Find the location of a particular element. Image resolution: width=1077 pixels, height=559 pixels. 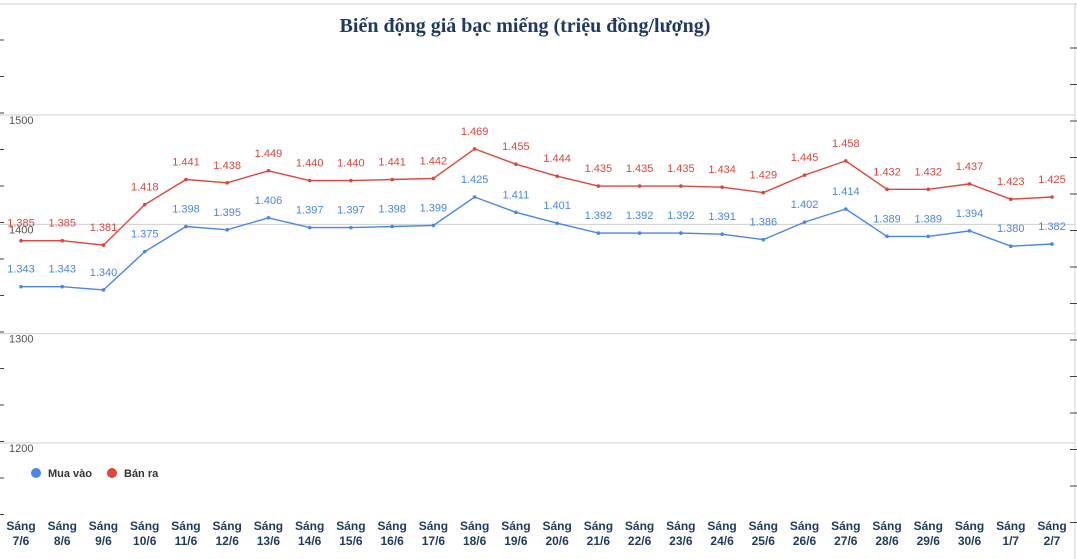

data-label: 1.385 is located at coordinates (62, 224).